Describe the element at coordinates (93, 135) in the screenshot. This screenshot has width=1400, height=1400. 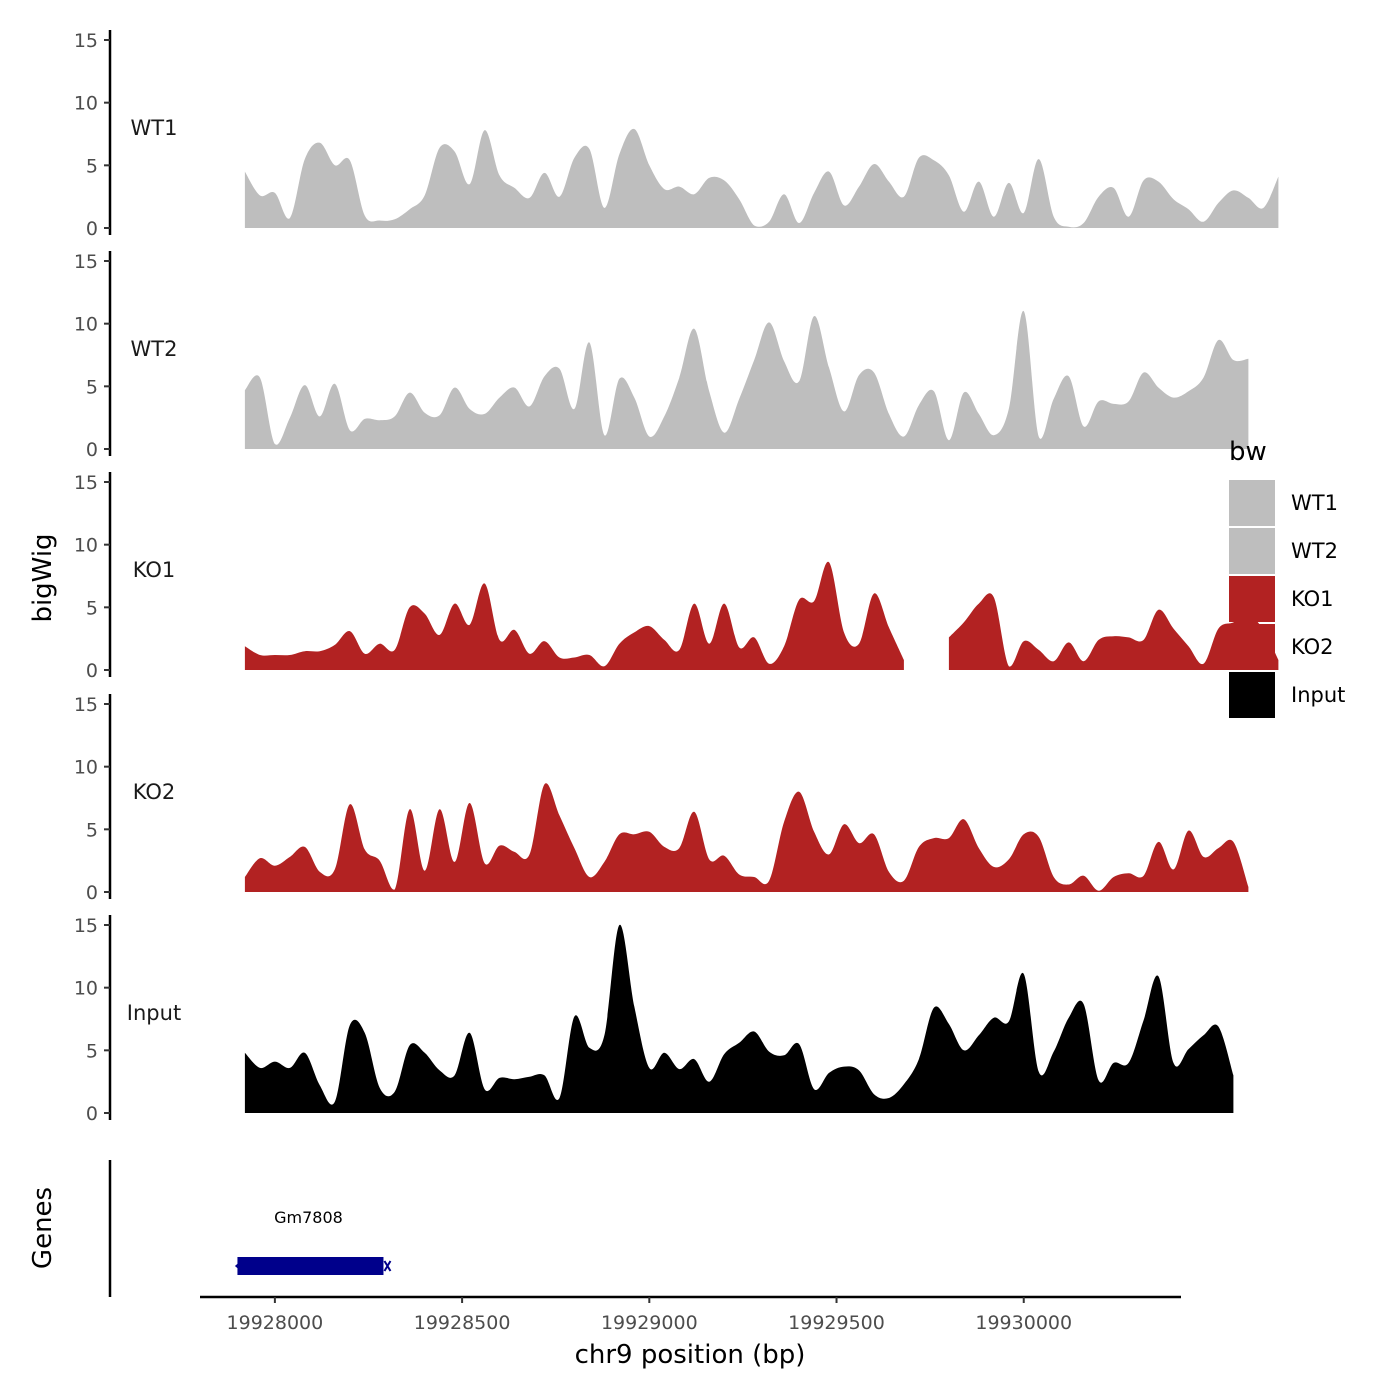
I see `y-axis-wt1: 0 5 10 15` at that location.